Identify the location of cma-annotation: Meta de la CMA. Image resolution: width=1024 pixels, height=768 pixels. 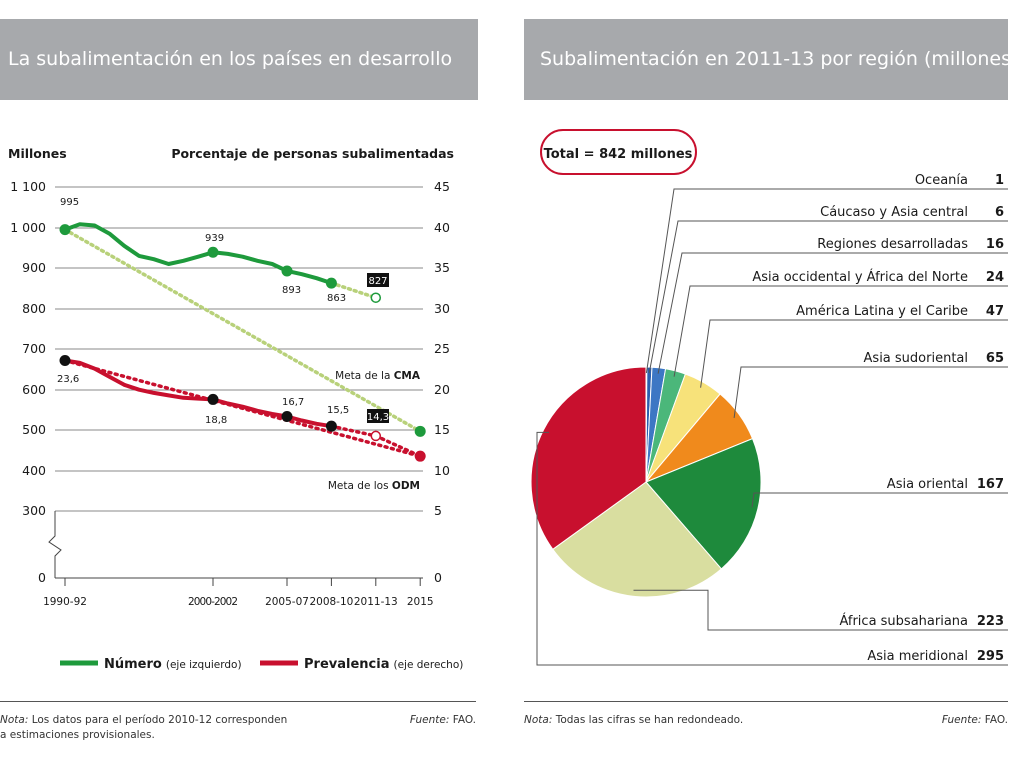
(378, 376).